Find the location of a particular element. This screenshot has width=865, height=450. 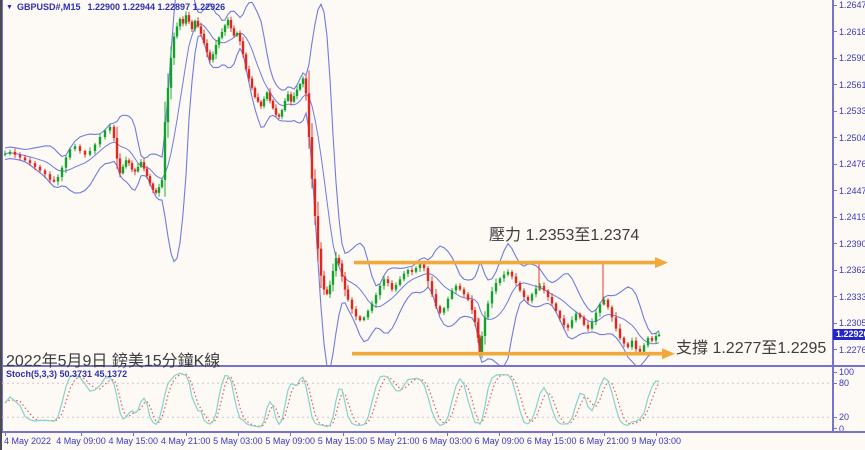

chart-ohlc-values: 1.22900 1.22944 1.22897 1.22926 is located at coordinates (156, 7).